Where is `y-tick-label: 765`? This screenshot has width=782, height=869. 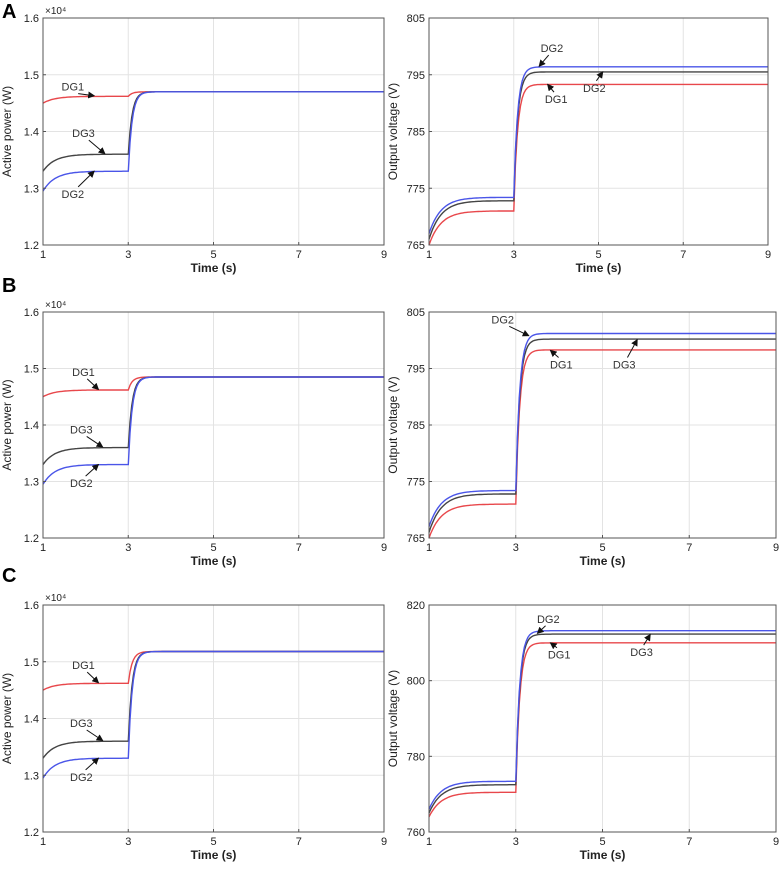
y-tick-label: 765 is located at coordinates (416, 539).